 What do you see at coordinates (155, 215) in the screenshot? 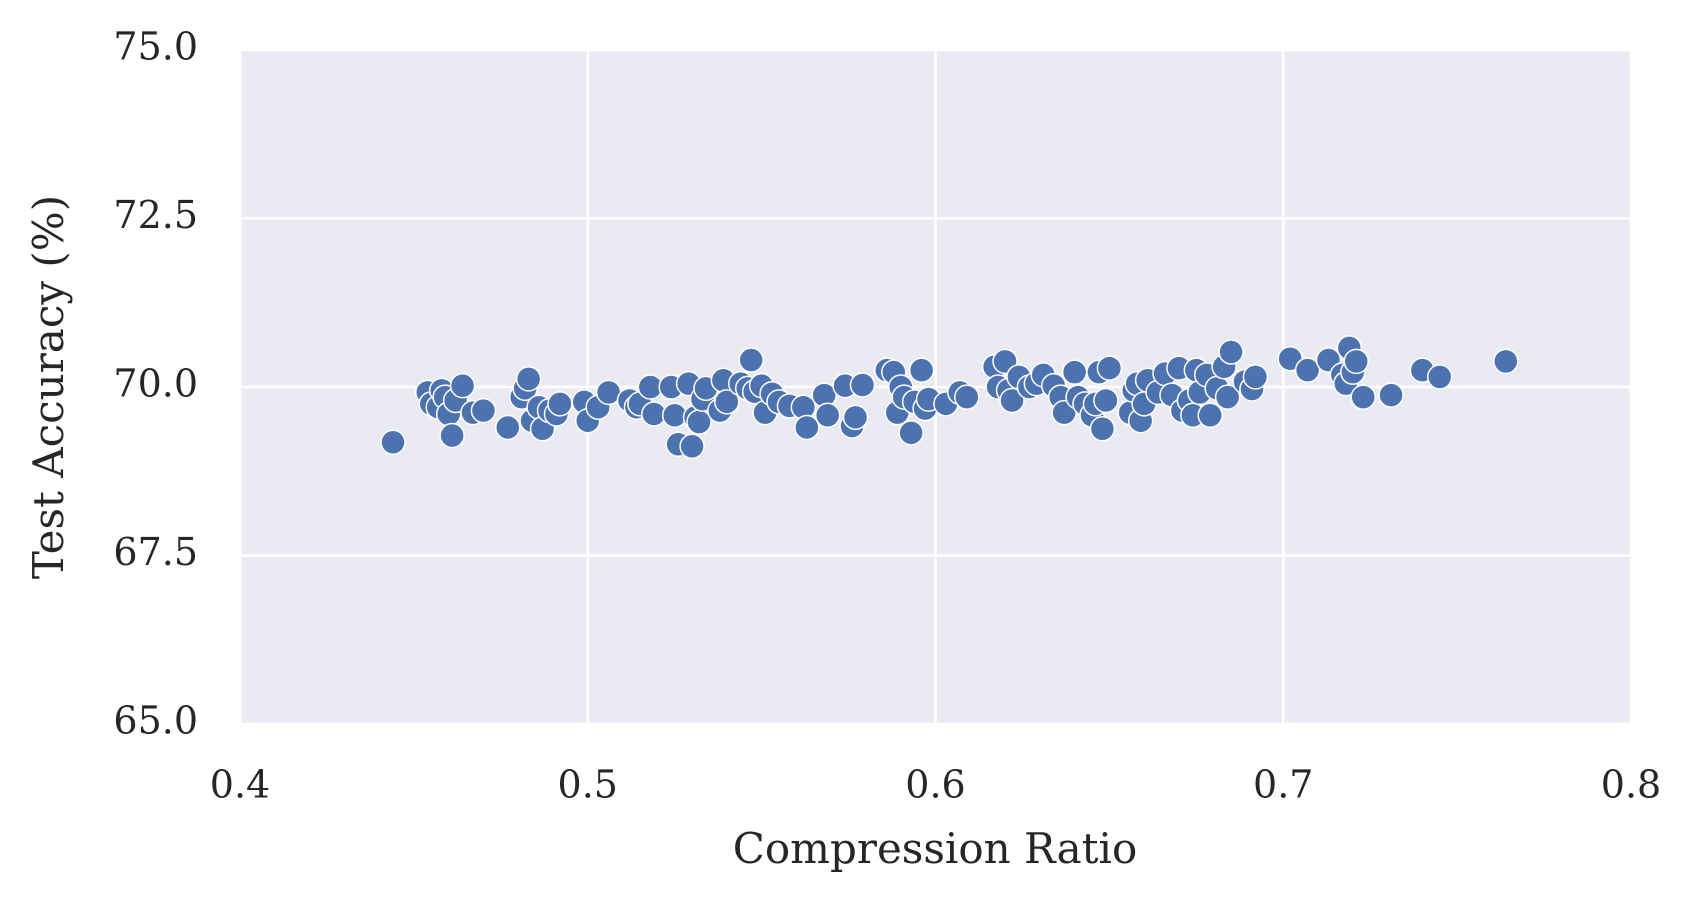
I see `y-tick-label: 72.5` at bounding box center [155, 215].